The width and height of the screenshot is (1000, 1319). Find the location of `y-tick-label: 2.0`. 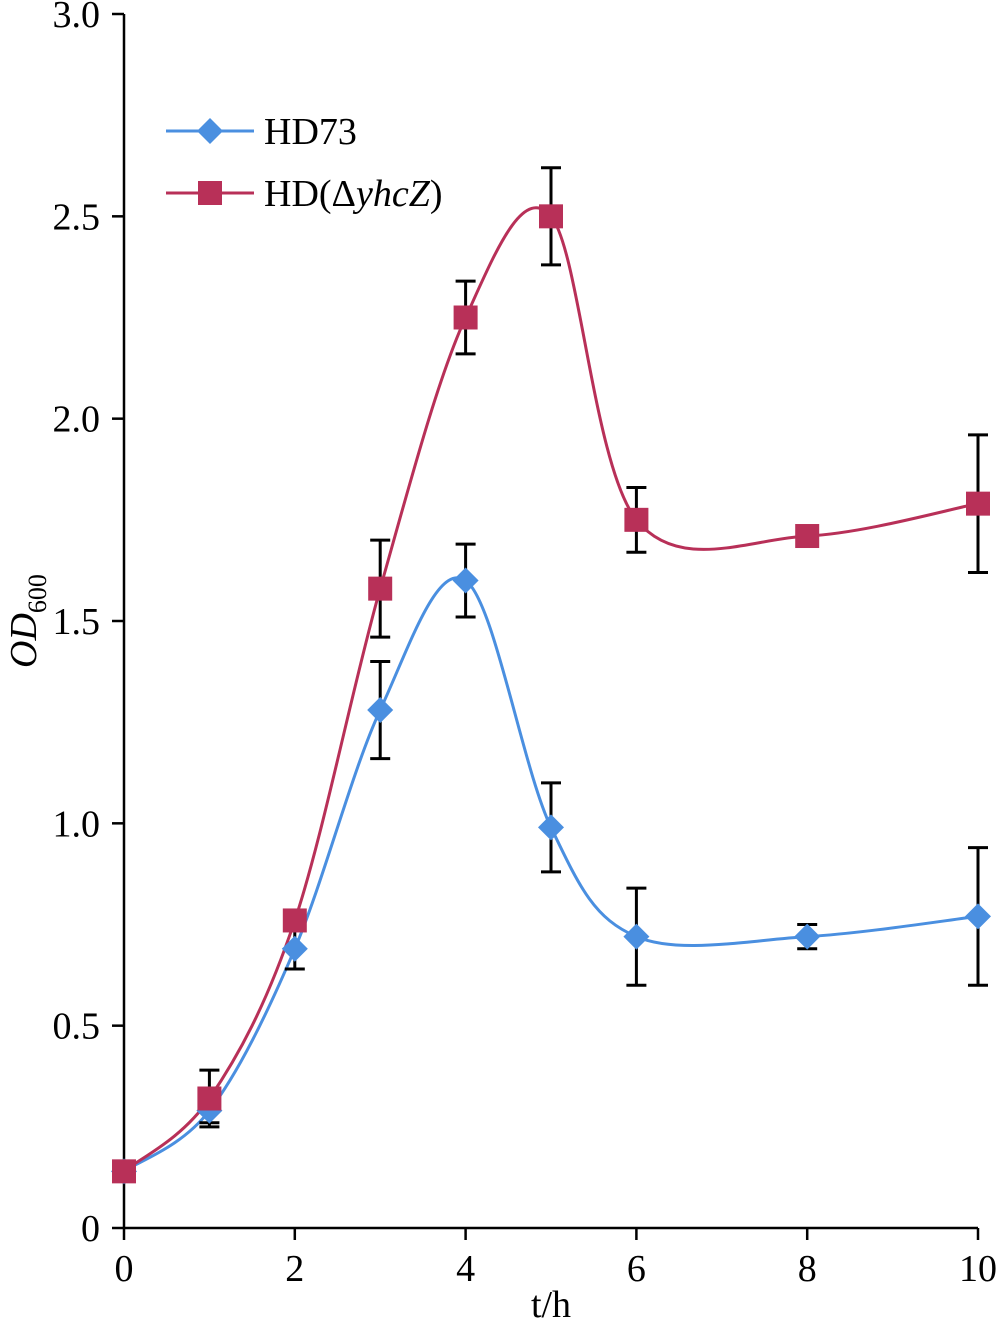

y-tick-label: 2.0 is located at coordinates (77, 420).